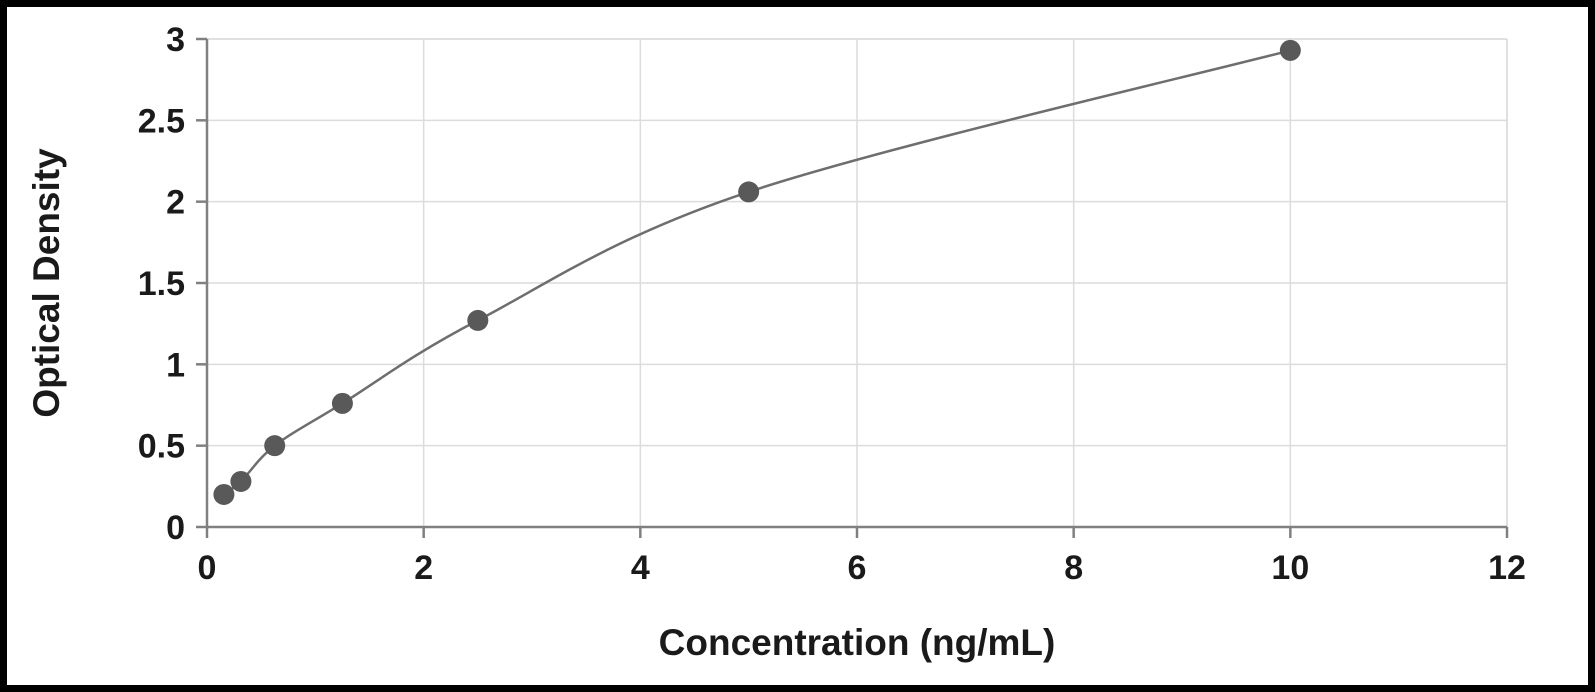 The image size is (1595, 692). Describe the element at coordinates (423, 568) in the screenshot. I see `x-tick-label: 2` at that location.